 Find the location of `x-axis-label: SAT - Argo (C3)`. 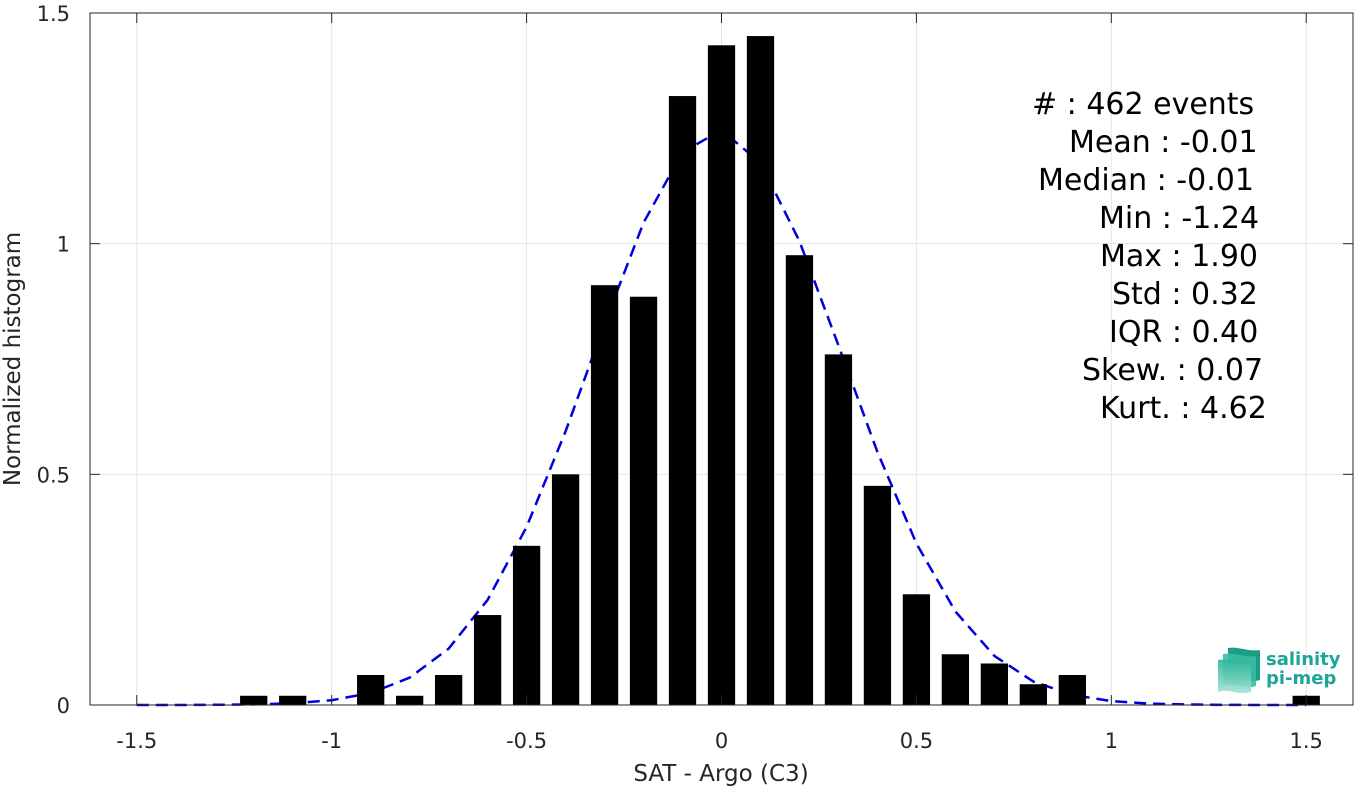

x-axis-label: SAT - Argo (C3) is located at coordinates (720, 774).